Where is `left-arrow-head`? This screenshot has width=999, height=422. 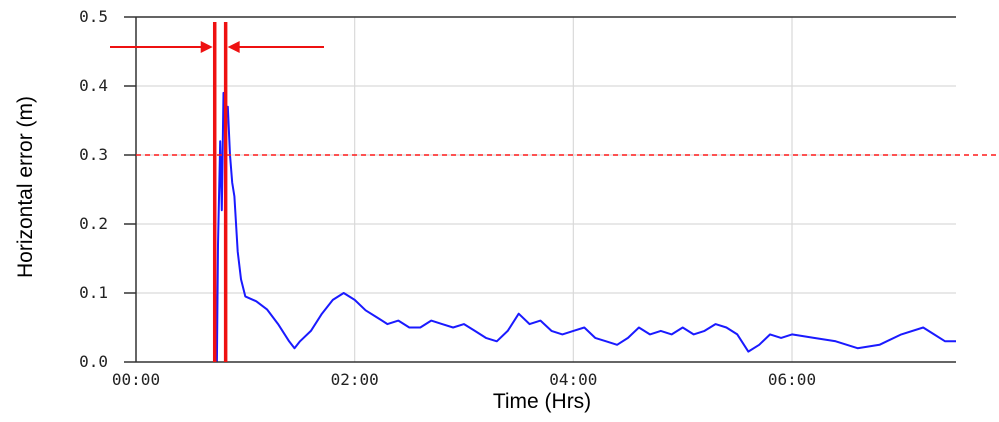
left-arrow-head is located at coordinates (206, 47).